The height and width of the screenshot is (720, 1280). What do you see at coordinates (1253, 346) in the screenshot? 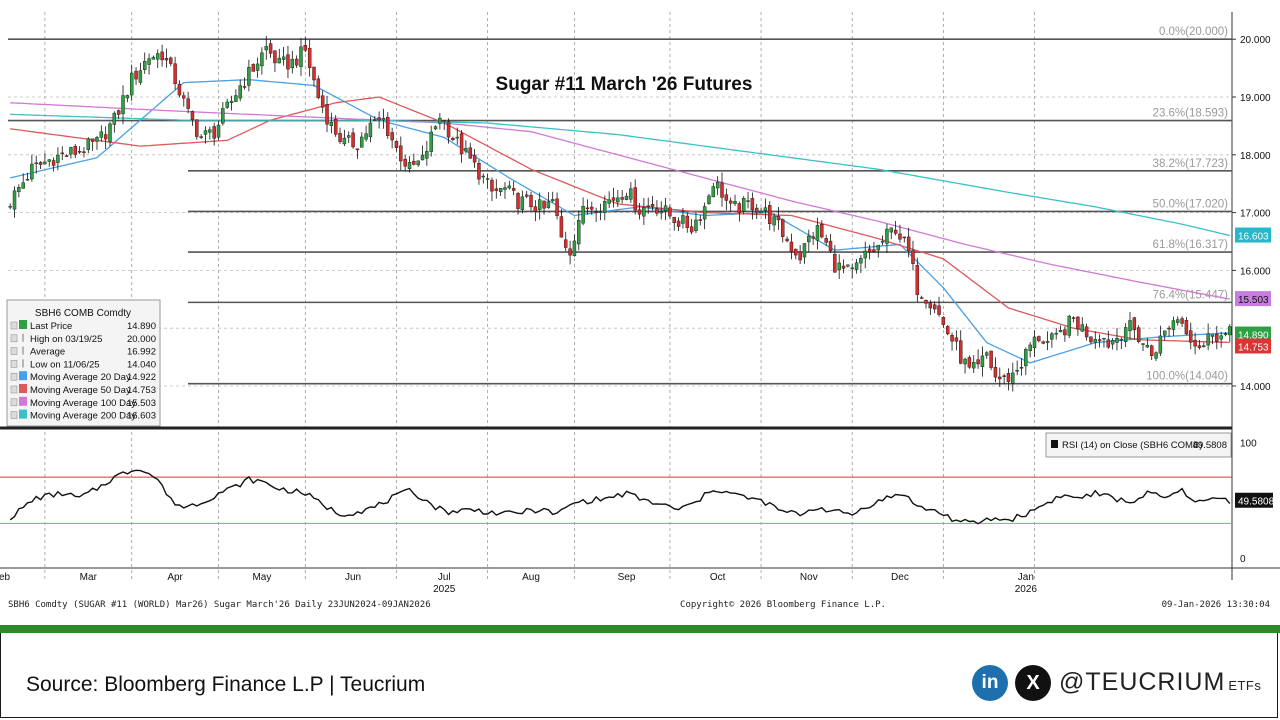
I see `price-tag: 14.753` at bounding box center [1253, 346].